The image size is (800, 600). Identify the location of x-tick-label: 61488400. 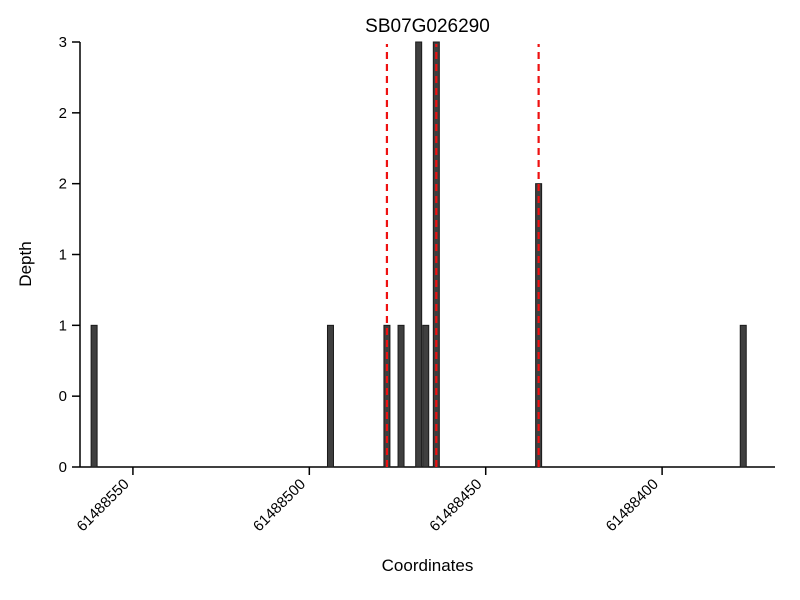
(632, 505).